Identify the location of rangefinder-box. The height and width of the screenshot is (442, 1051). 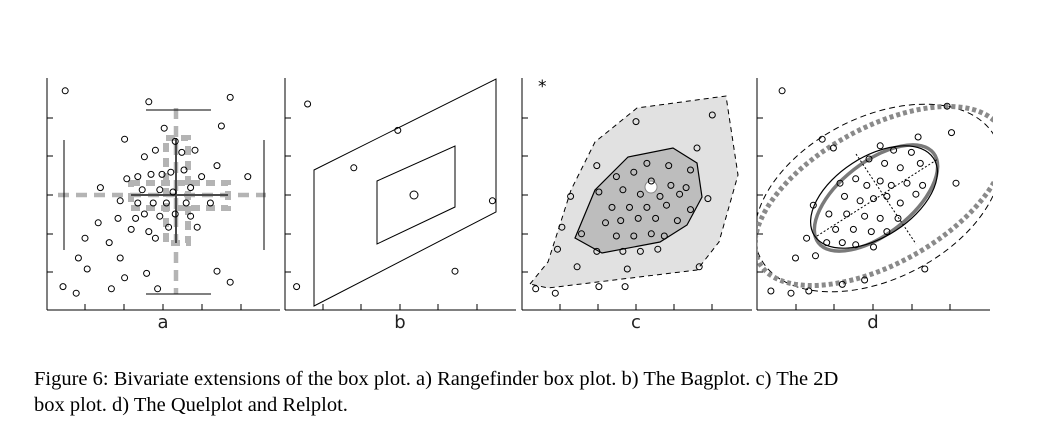
(162, 201).